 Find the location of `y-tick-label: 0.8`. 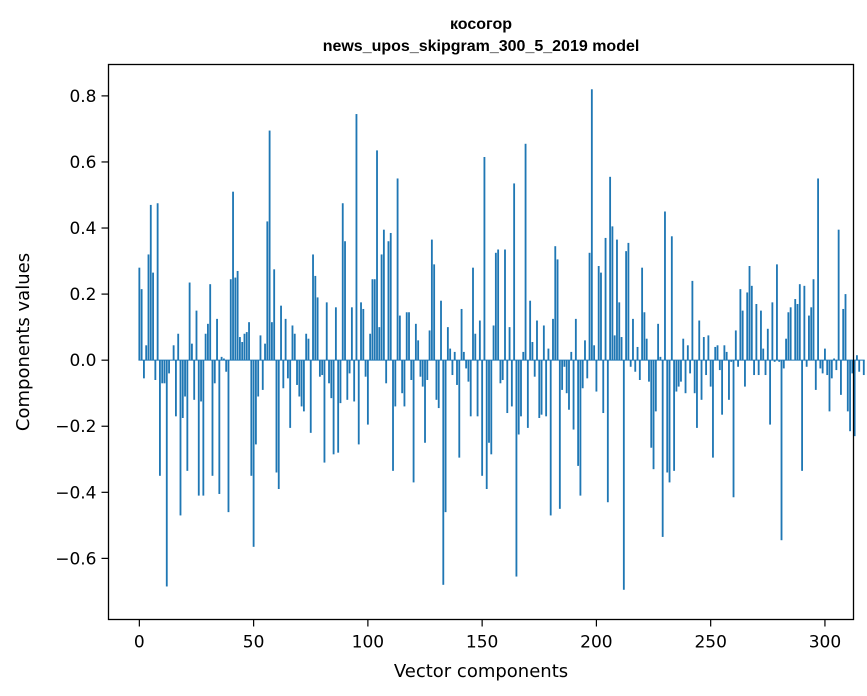

y-tick-label: 0.8 is located at coordinates (82, 97).